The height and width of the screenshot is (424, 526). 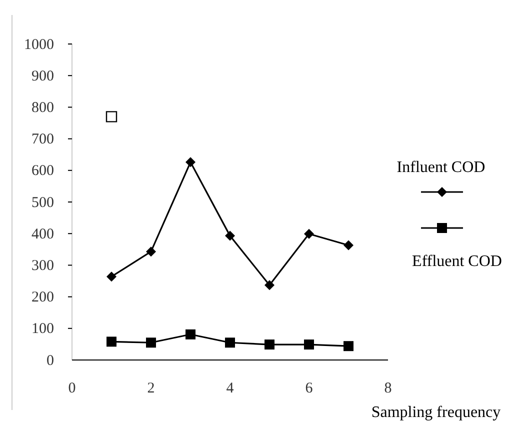 What do you see at coordinates (151, 388) in the screenshot?
I see `x-tick-label: 2` at bounding box center [151, 388].